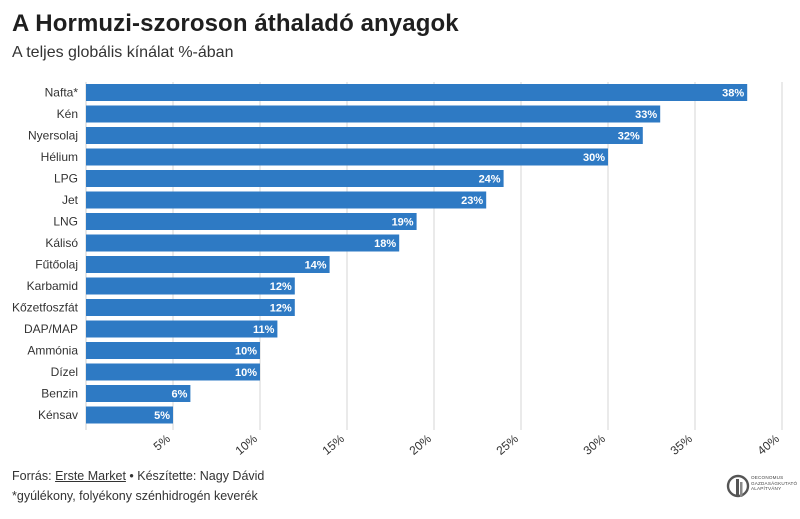  What do you see at coordinates (472, 201) in the screenshot?
I see `data-label: 23%` at bounding box center [472, 201].